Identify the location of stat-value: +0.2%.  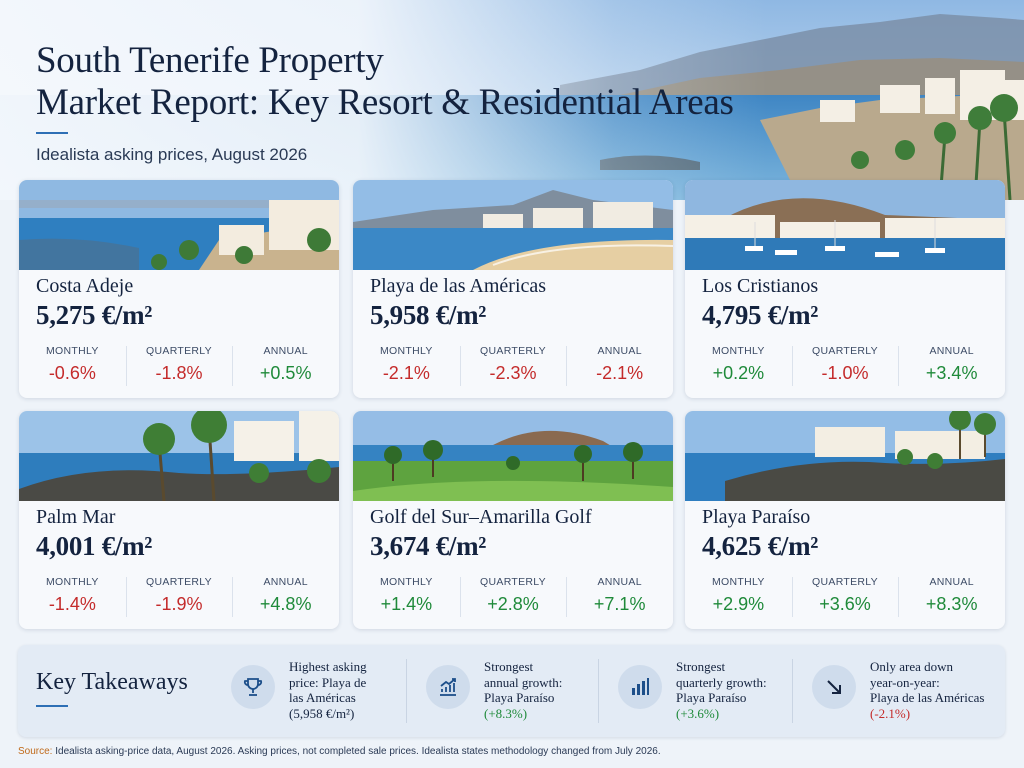
(738, 373).